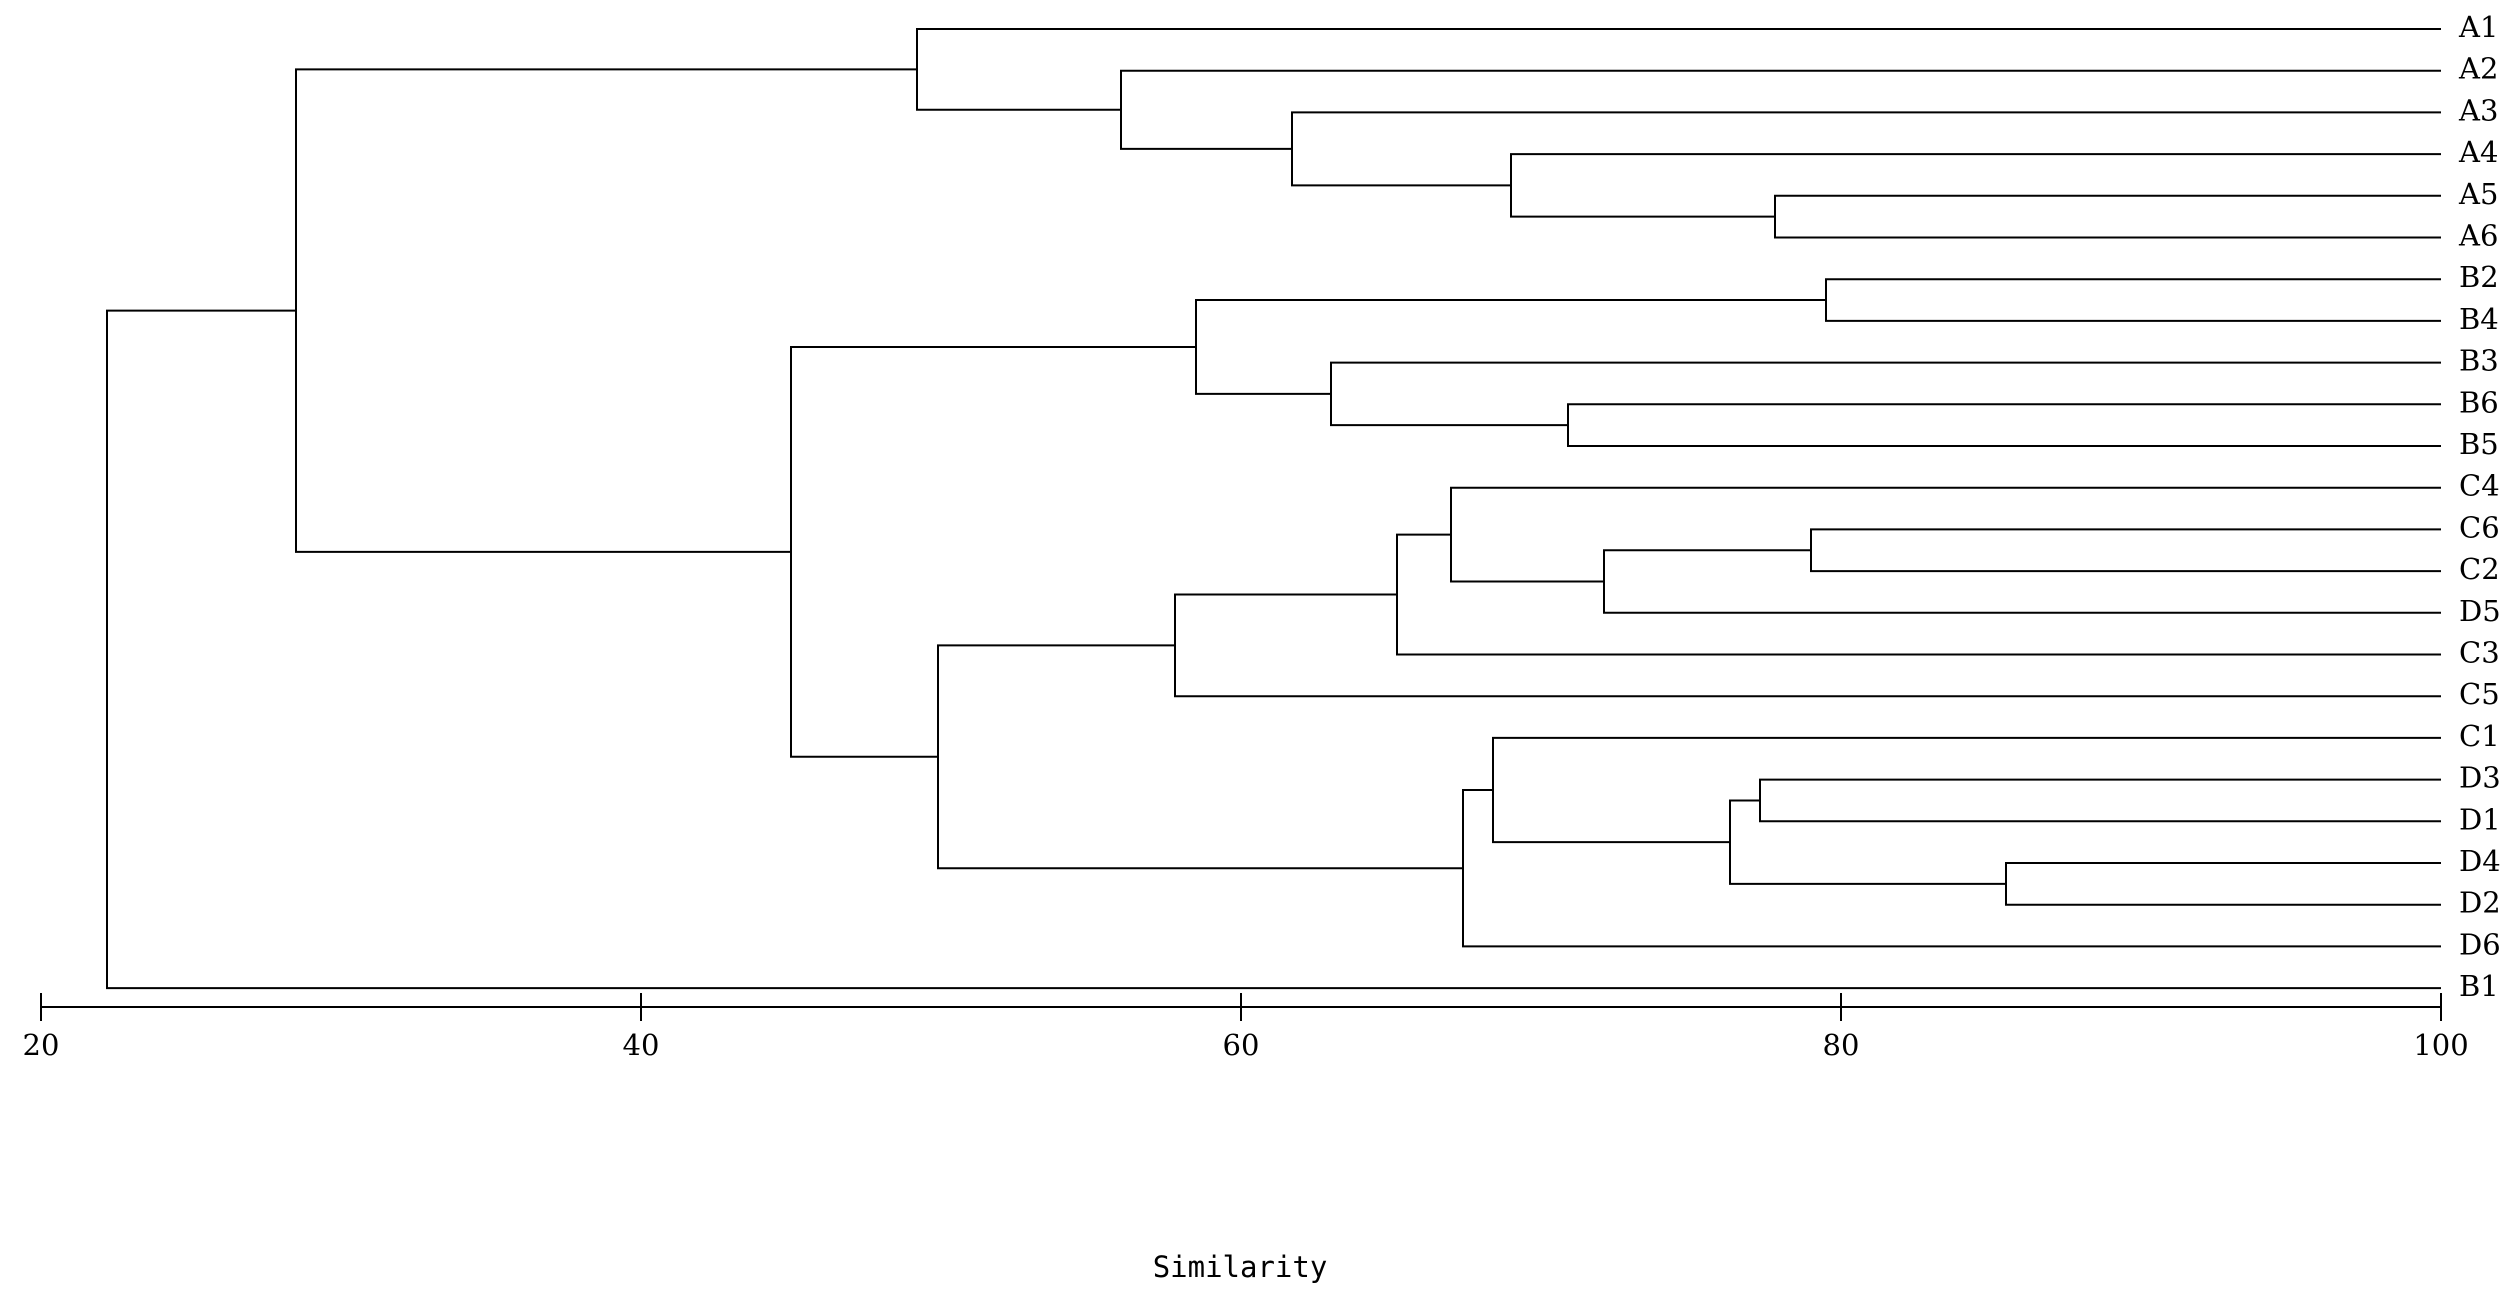 This screenshot has height=1313, width=2511. Describe the element at coordinates (1867, 842) in the screenshot. I see `branch-m17` at that location.